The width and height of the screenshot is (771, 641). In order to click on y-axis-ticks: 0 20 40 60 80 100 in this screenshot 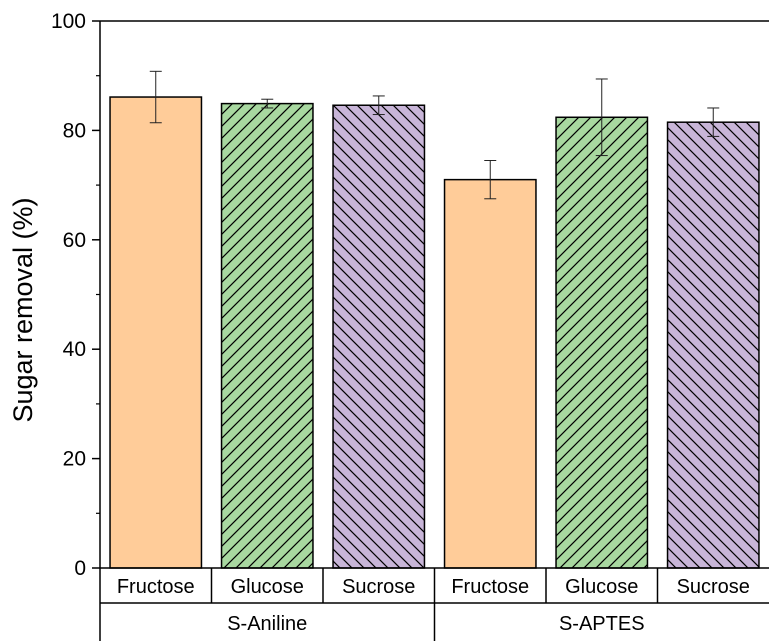, I will do `click(75, 295)`.